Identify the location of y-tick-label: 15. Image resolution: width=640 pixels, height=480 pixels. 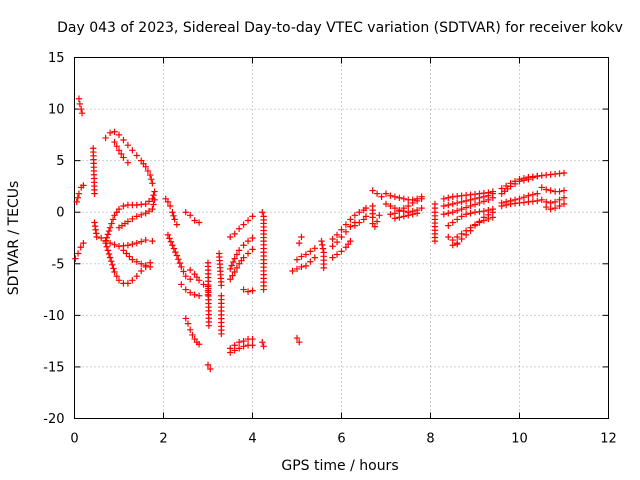
(56, 58).